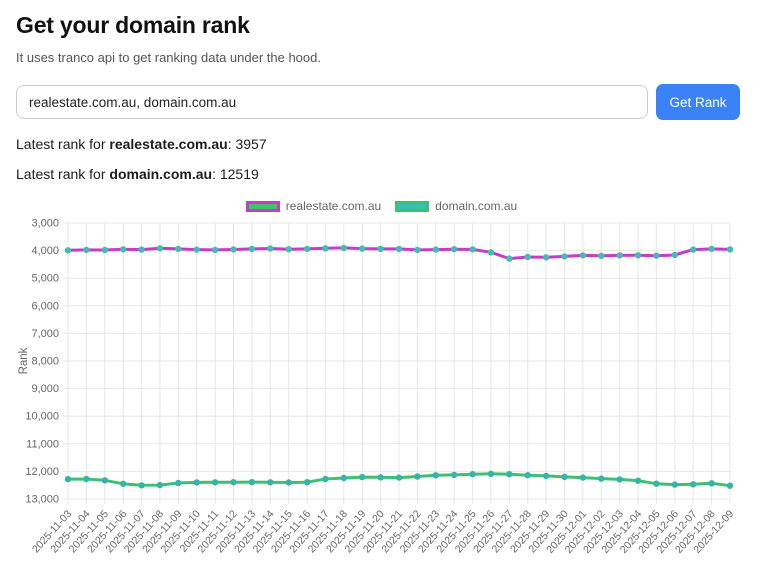 The width and height of the screenshot is (763, 579). What do you see at coordinates (45, 224) in the screenshot?
I see `svg-text: 3,000` at bounding box center [45, 224].